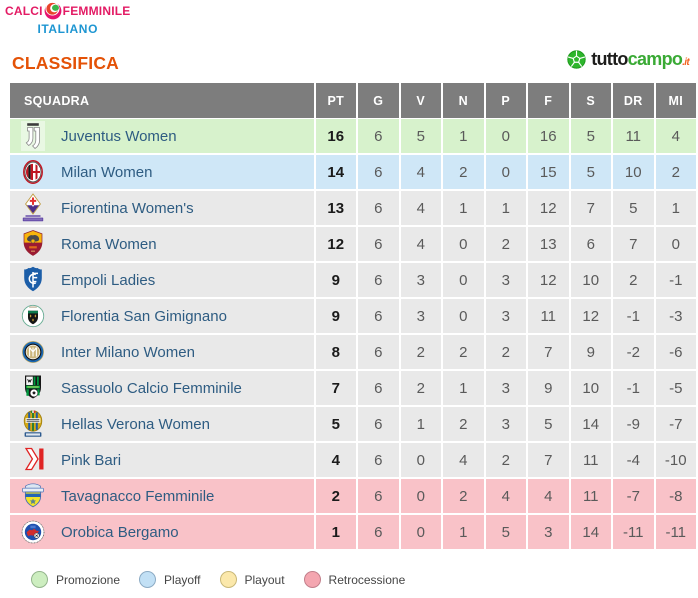 Image resolution: width=698 pixels, height=598 pixels. Describe the element at coordinates (420, 388) in the screenshot. I see `stat-cell-v: 2` at that location.